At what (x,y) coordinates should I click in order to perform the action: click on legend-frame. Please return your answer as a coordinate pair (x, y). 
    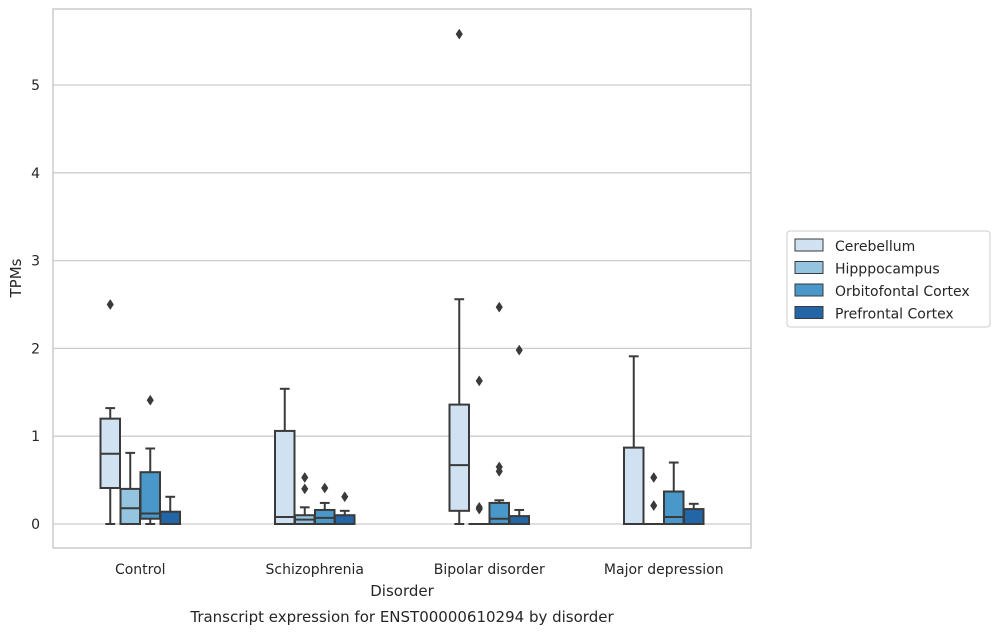
    Looking at the image, I should click on (888, 279).